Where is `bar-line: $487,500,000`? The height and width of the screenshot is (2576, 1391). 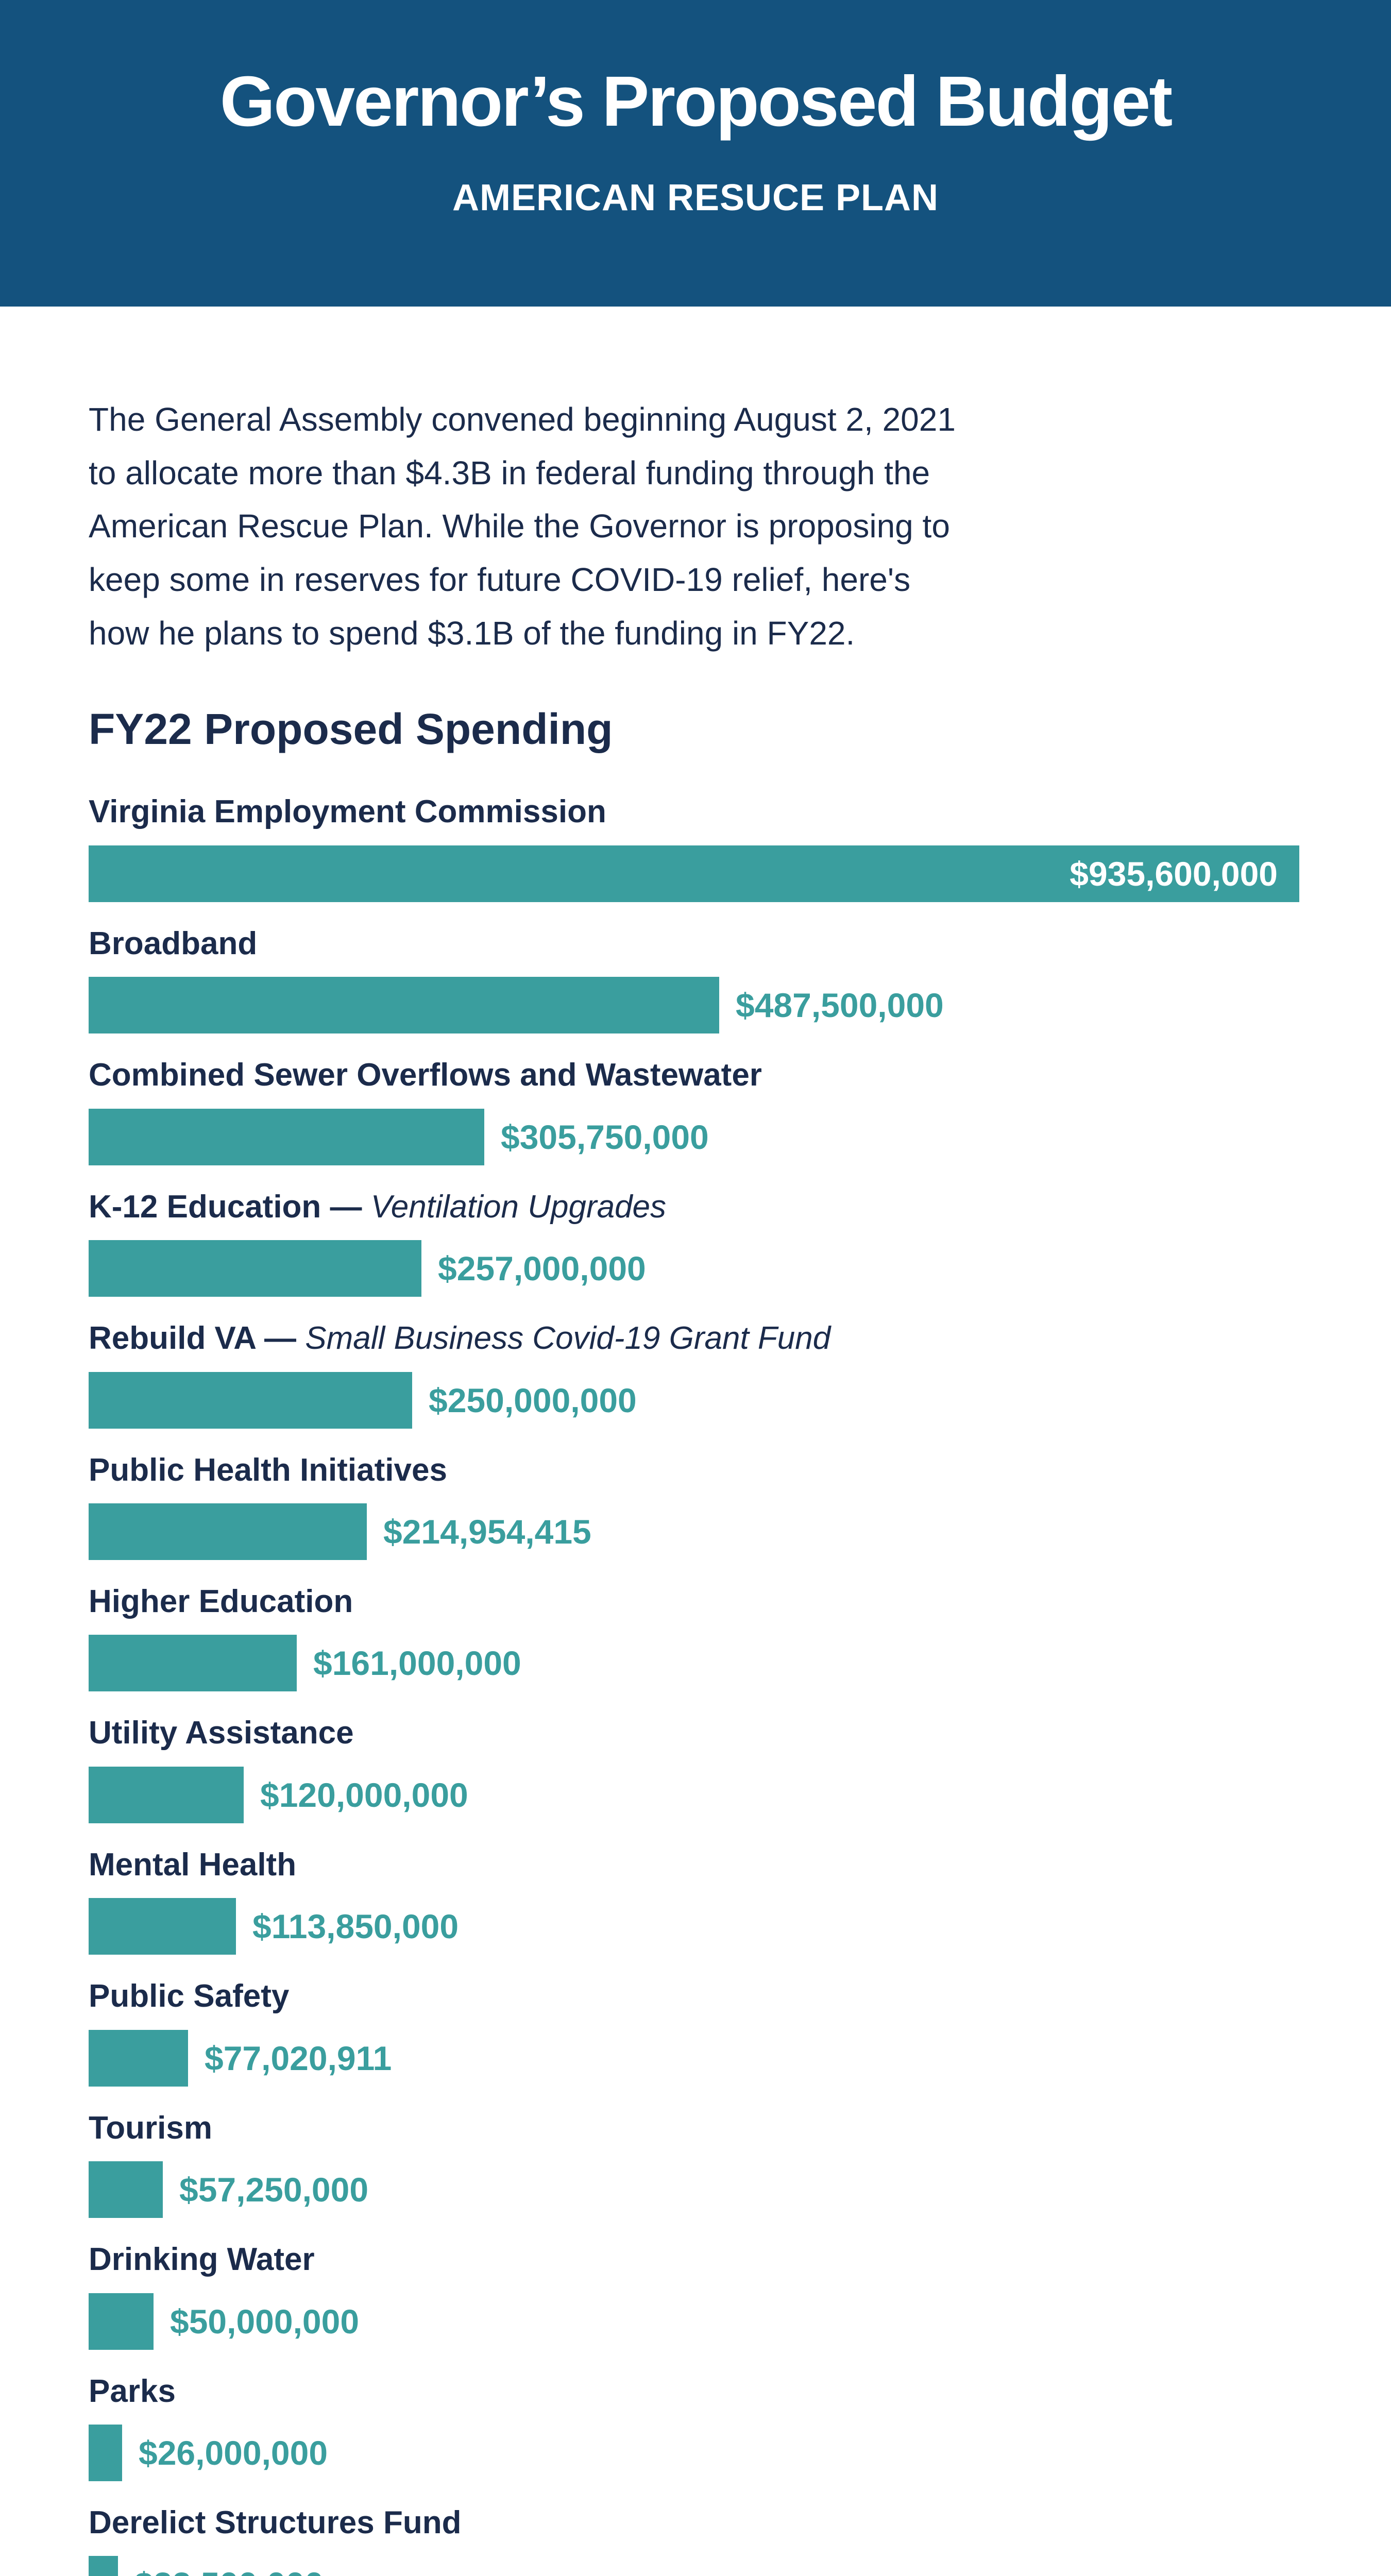 bar-line: $487,500,000 is located at coordinates (702, 1005).